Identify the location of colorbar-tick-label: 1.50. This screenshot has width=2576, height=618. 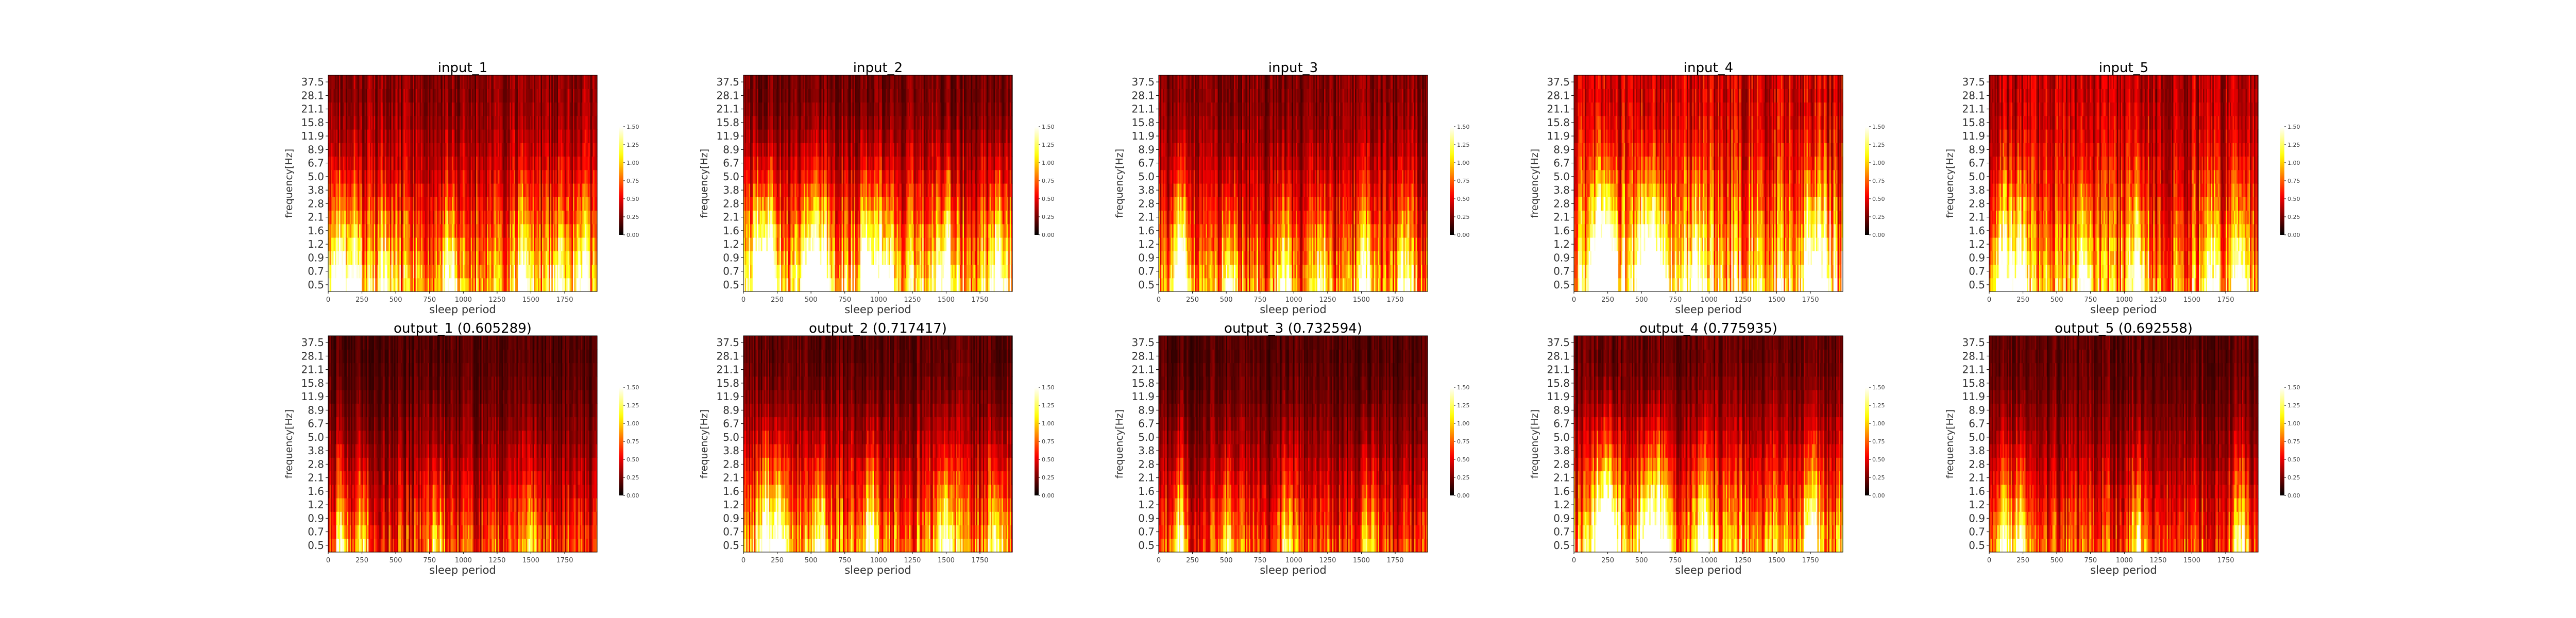
(632, 127).